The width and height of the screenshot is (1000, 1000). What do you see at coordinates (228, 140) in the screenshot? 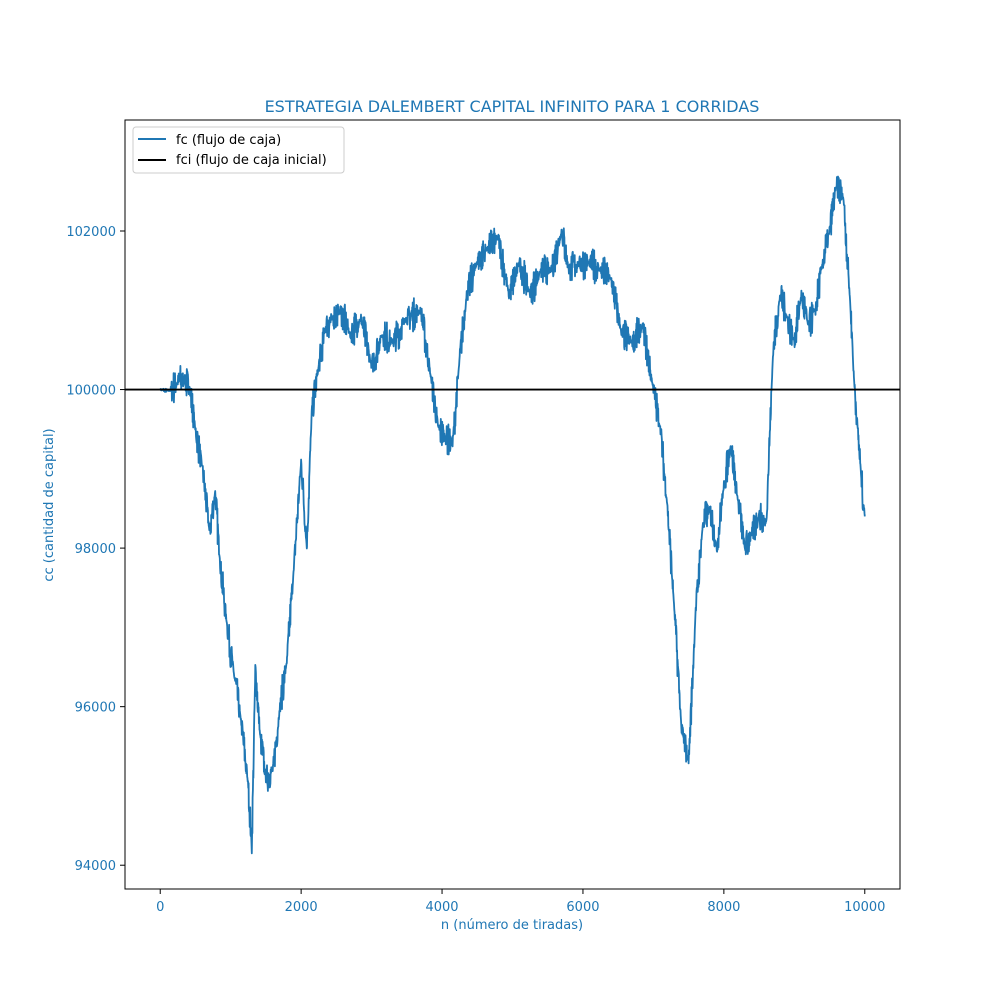
I see `legend-label-fc: fc (flujo de caja)` at bounding box center [228, 140].